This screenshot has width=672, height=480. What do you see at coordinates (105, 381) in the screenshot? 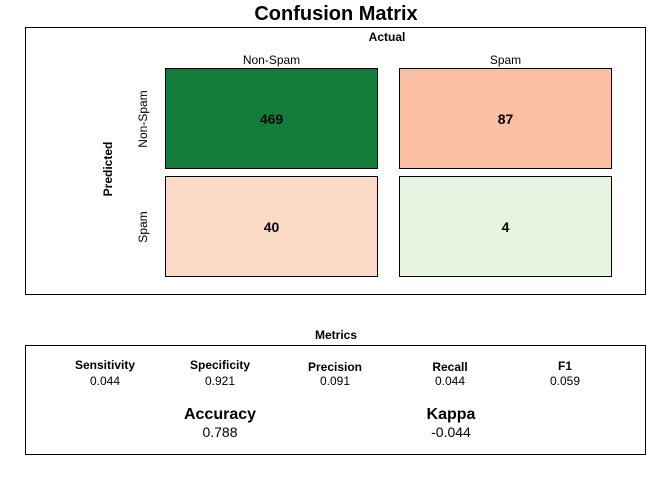
I see `metric-value-sensitivity: 0.044` at bounding box center [105, 381].